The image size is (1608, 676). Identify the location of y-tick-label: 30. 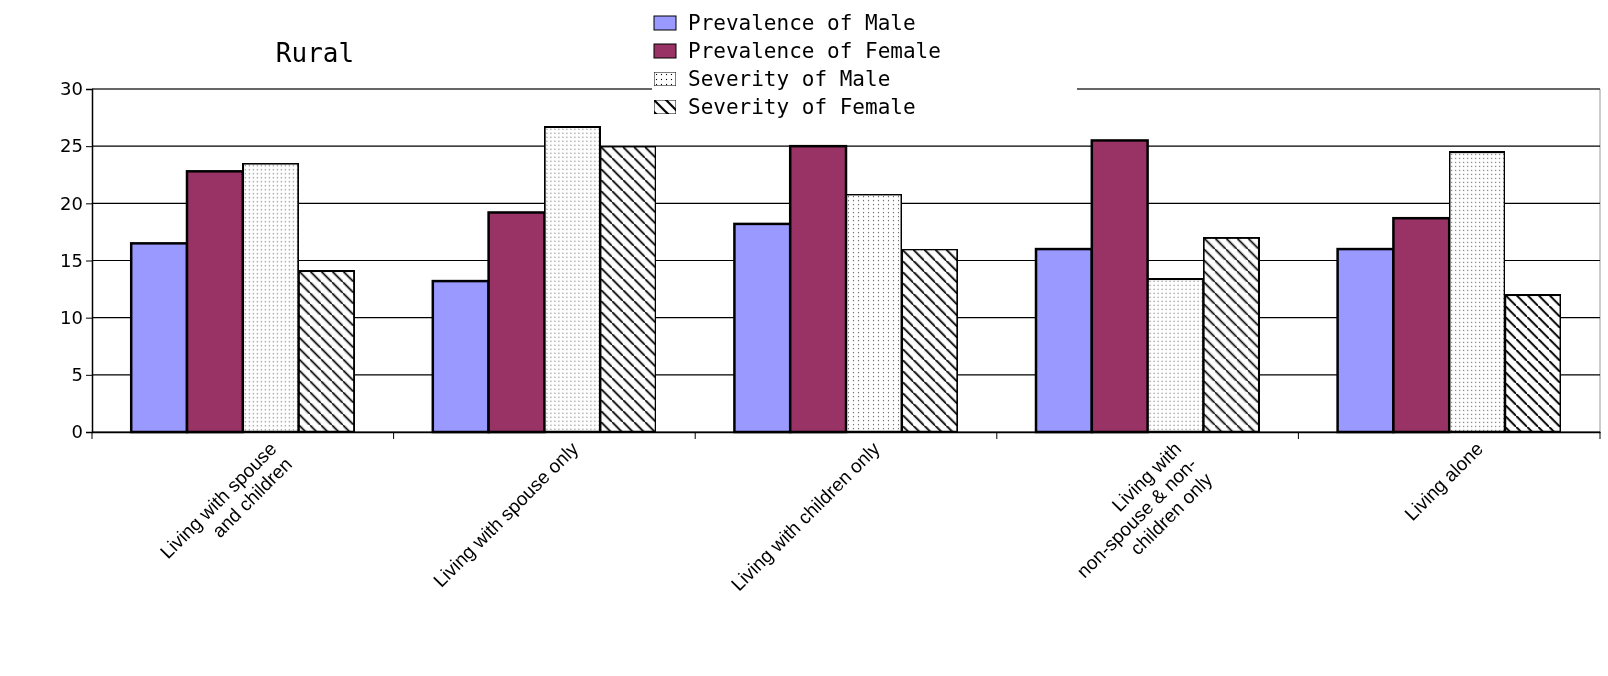
(71, 89).